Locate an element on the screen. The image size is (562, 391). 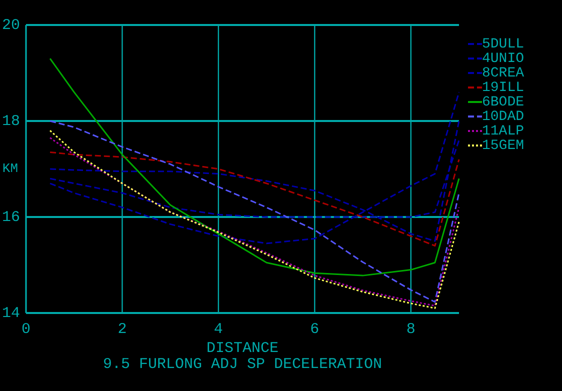
x-tick-label: 8 is located at coordinates (411, 329).